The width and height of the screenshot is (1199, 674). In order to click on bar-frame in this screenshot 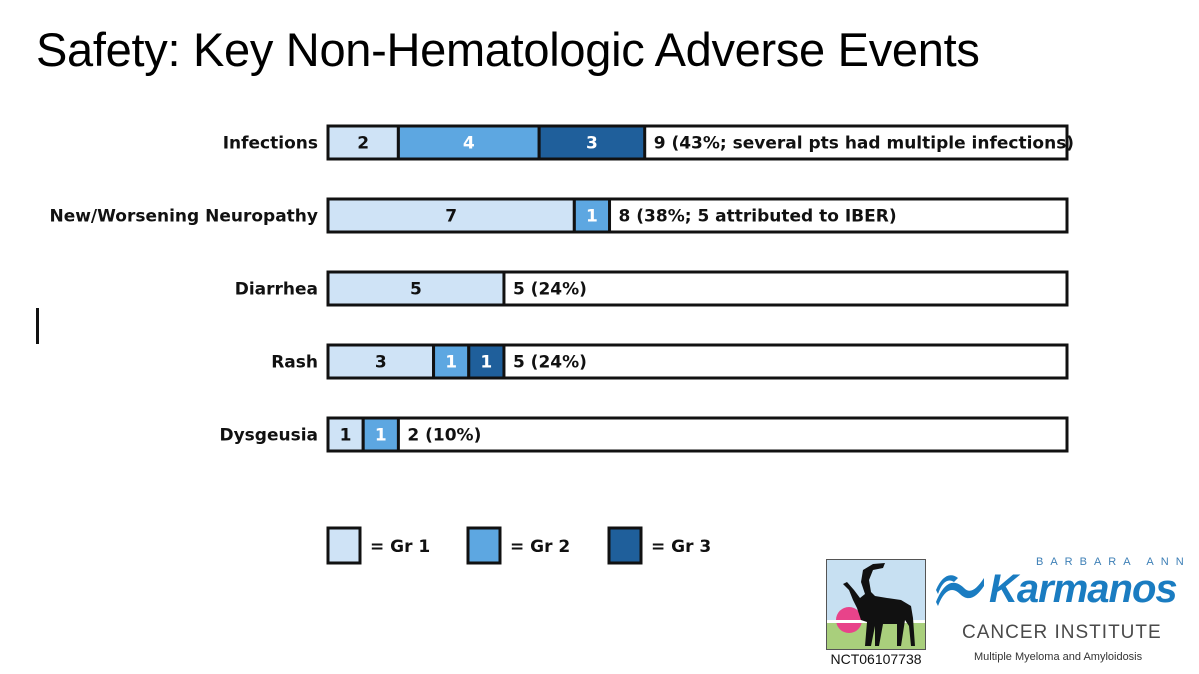, I will do `click(697, 434)`.